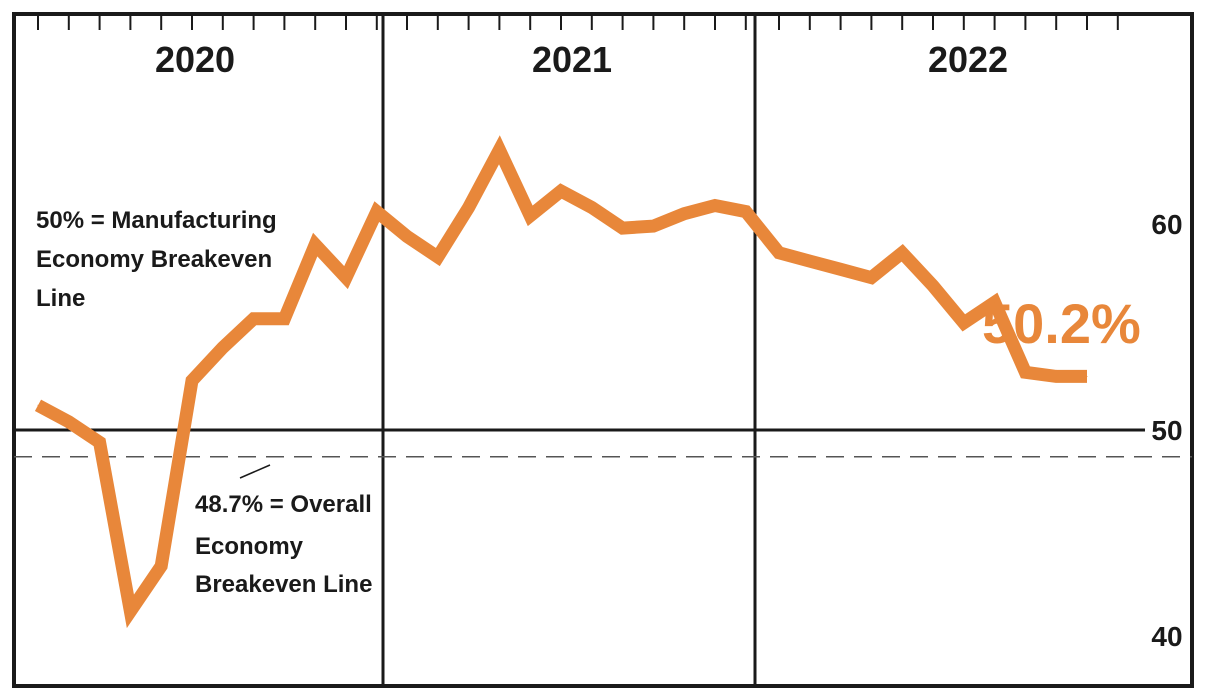 This screenshot has width=1212, height=698. I want to click on overall-breakeven-pointer, so click(255, 471).